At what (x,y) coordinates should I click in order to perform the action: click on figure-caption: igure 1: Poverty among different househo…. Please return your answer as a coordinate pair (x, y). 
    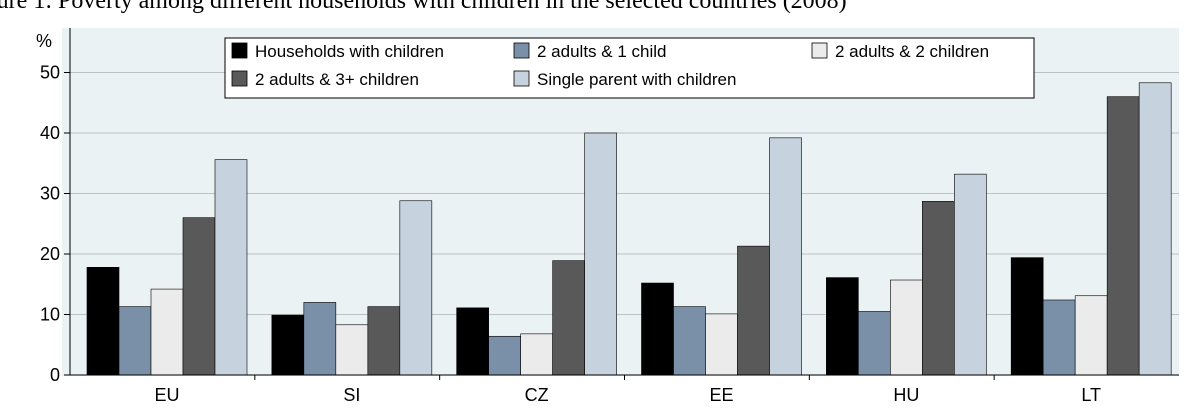
    Looking at the image, I should click on (423, 7).